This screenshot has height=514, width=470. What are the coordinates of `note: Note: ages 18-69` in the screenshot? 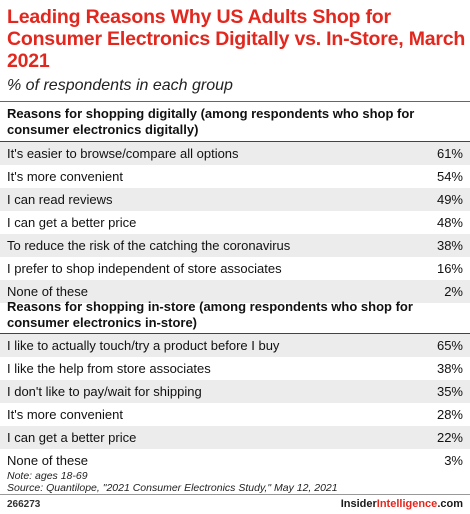 It's located at (47, 476).